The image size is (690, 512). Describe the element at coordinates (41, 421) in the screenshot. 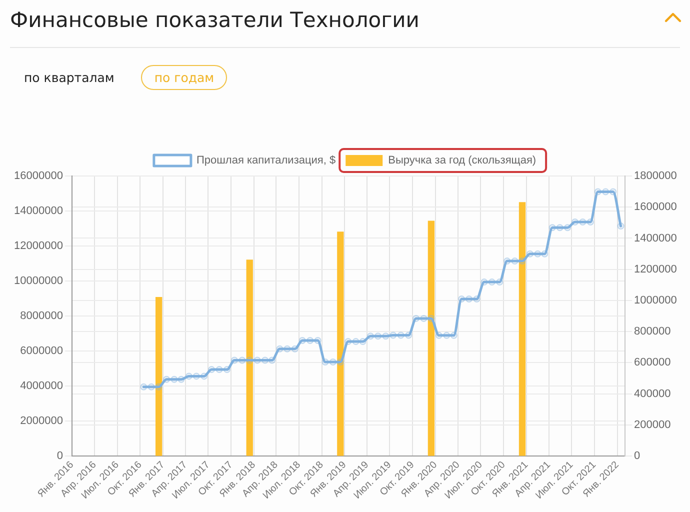

I see `y-tick-label: 2000000` at that location.